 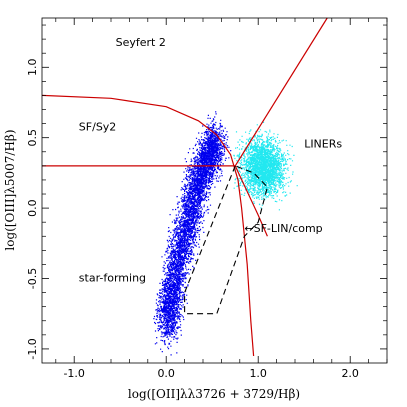 What do you see at coordinates (32, 278) in the screenshot?
I see `y-tick-label: -0.5` at bounding box center [32, 278].